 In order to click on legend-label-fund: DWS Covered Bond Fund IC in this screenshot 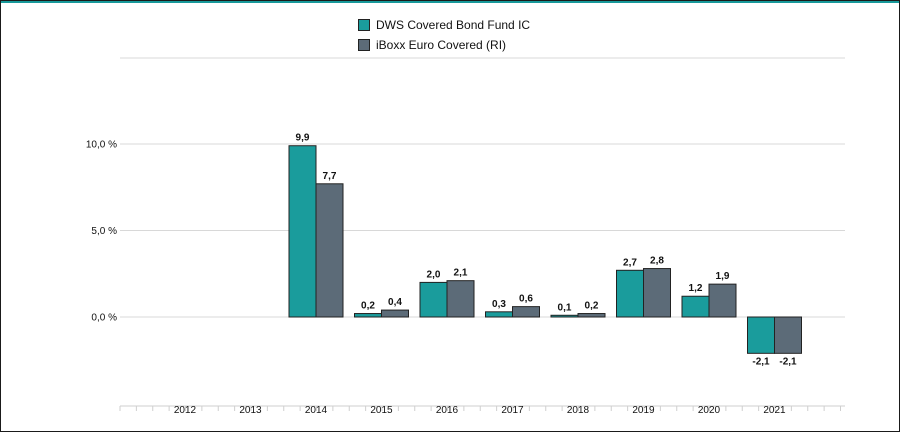, I will do `click(453, 25)`.